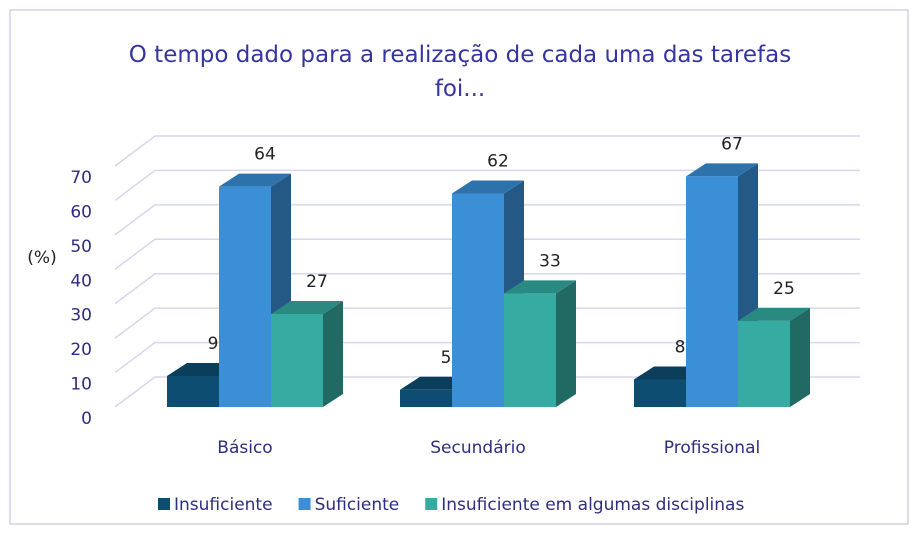  What do you see at coordinates (81, 385) in the screenshot?
I see `y-tick-label: 10` at bounding box center [81, 385].